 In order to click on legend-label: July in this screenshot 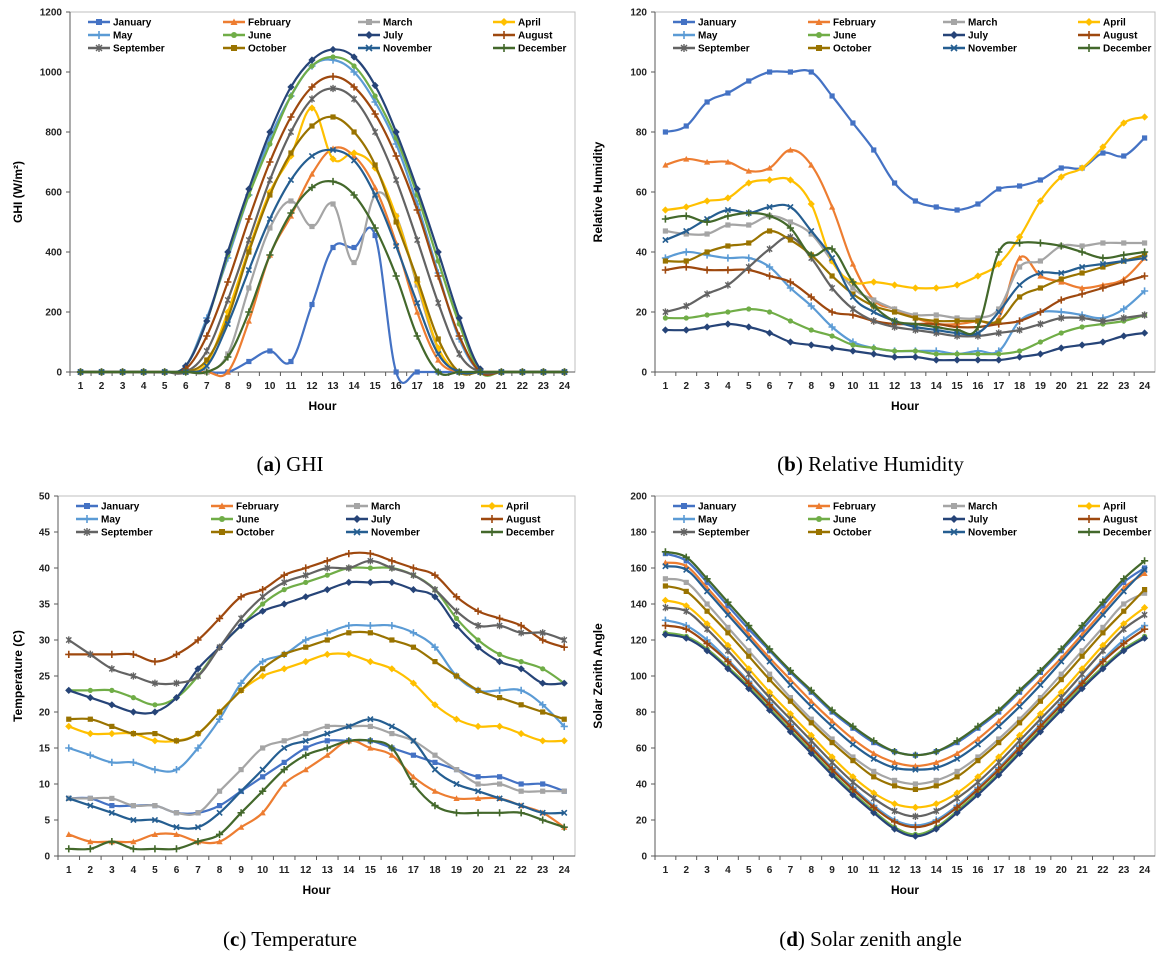, I will do `click(978, 36)`.